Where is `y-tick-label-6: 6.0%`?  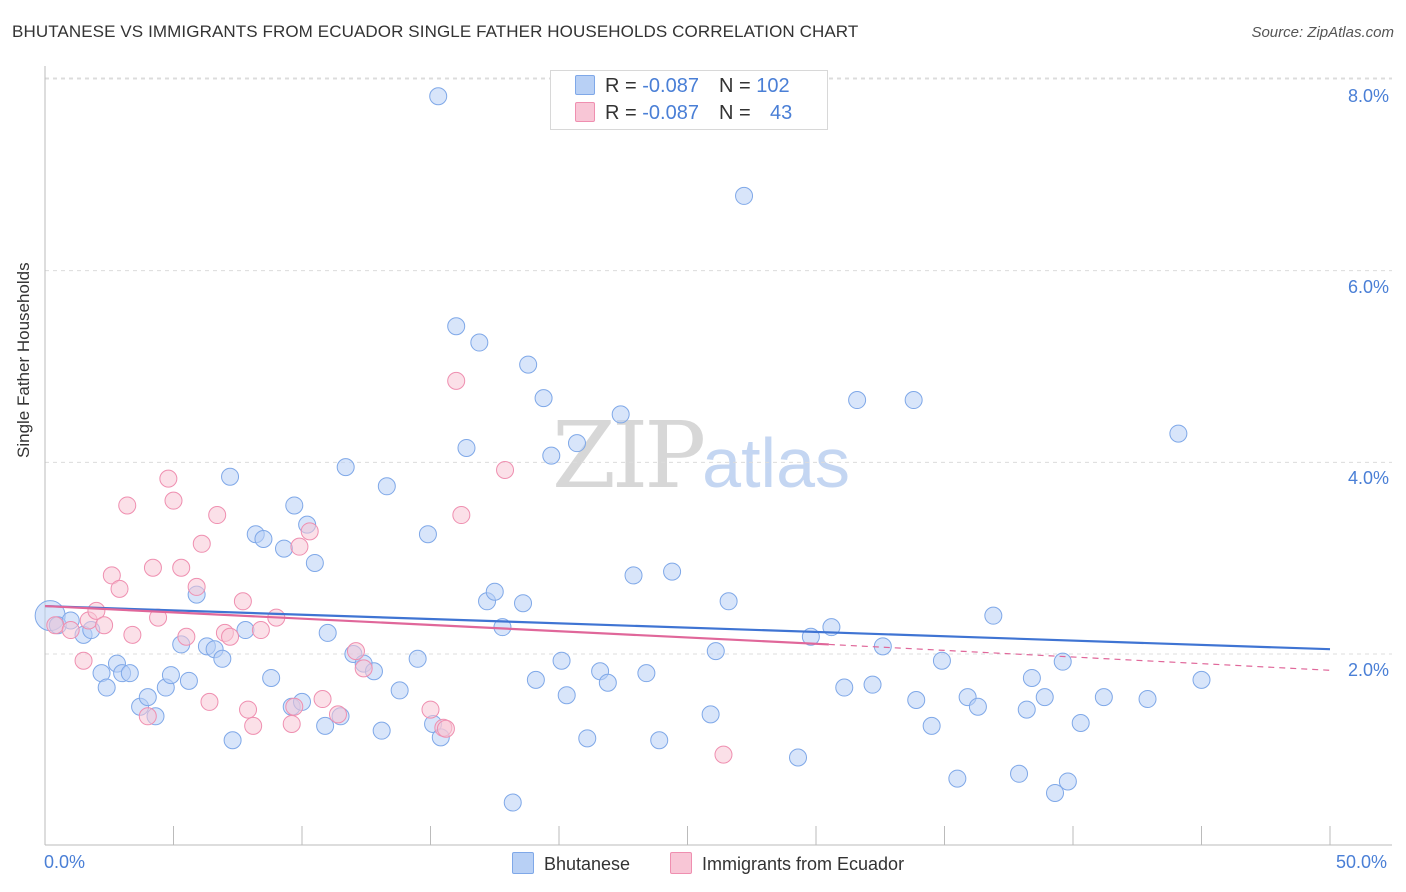
y-tick-label-6: 6.0% is located at coordinates (1369, 287).